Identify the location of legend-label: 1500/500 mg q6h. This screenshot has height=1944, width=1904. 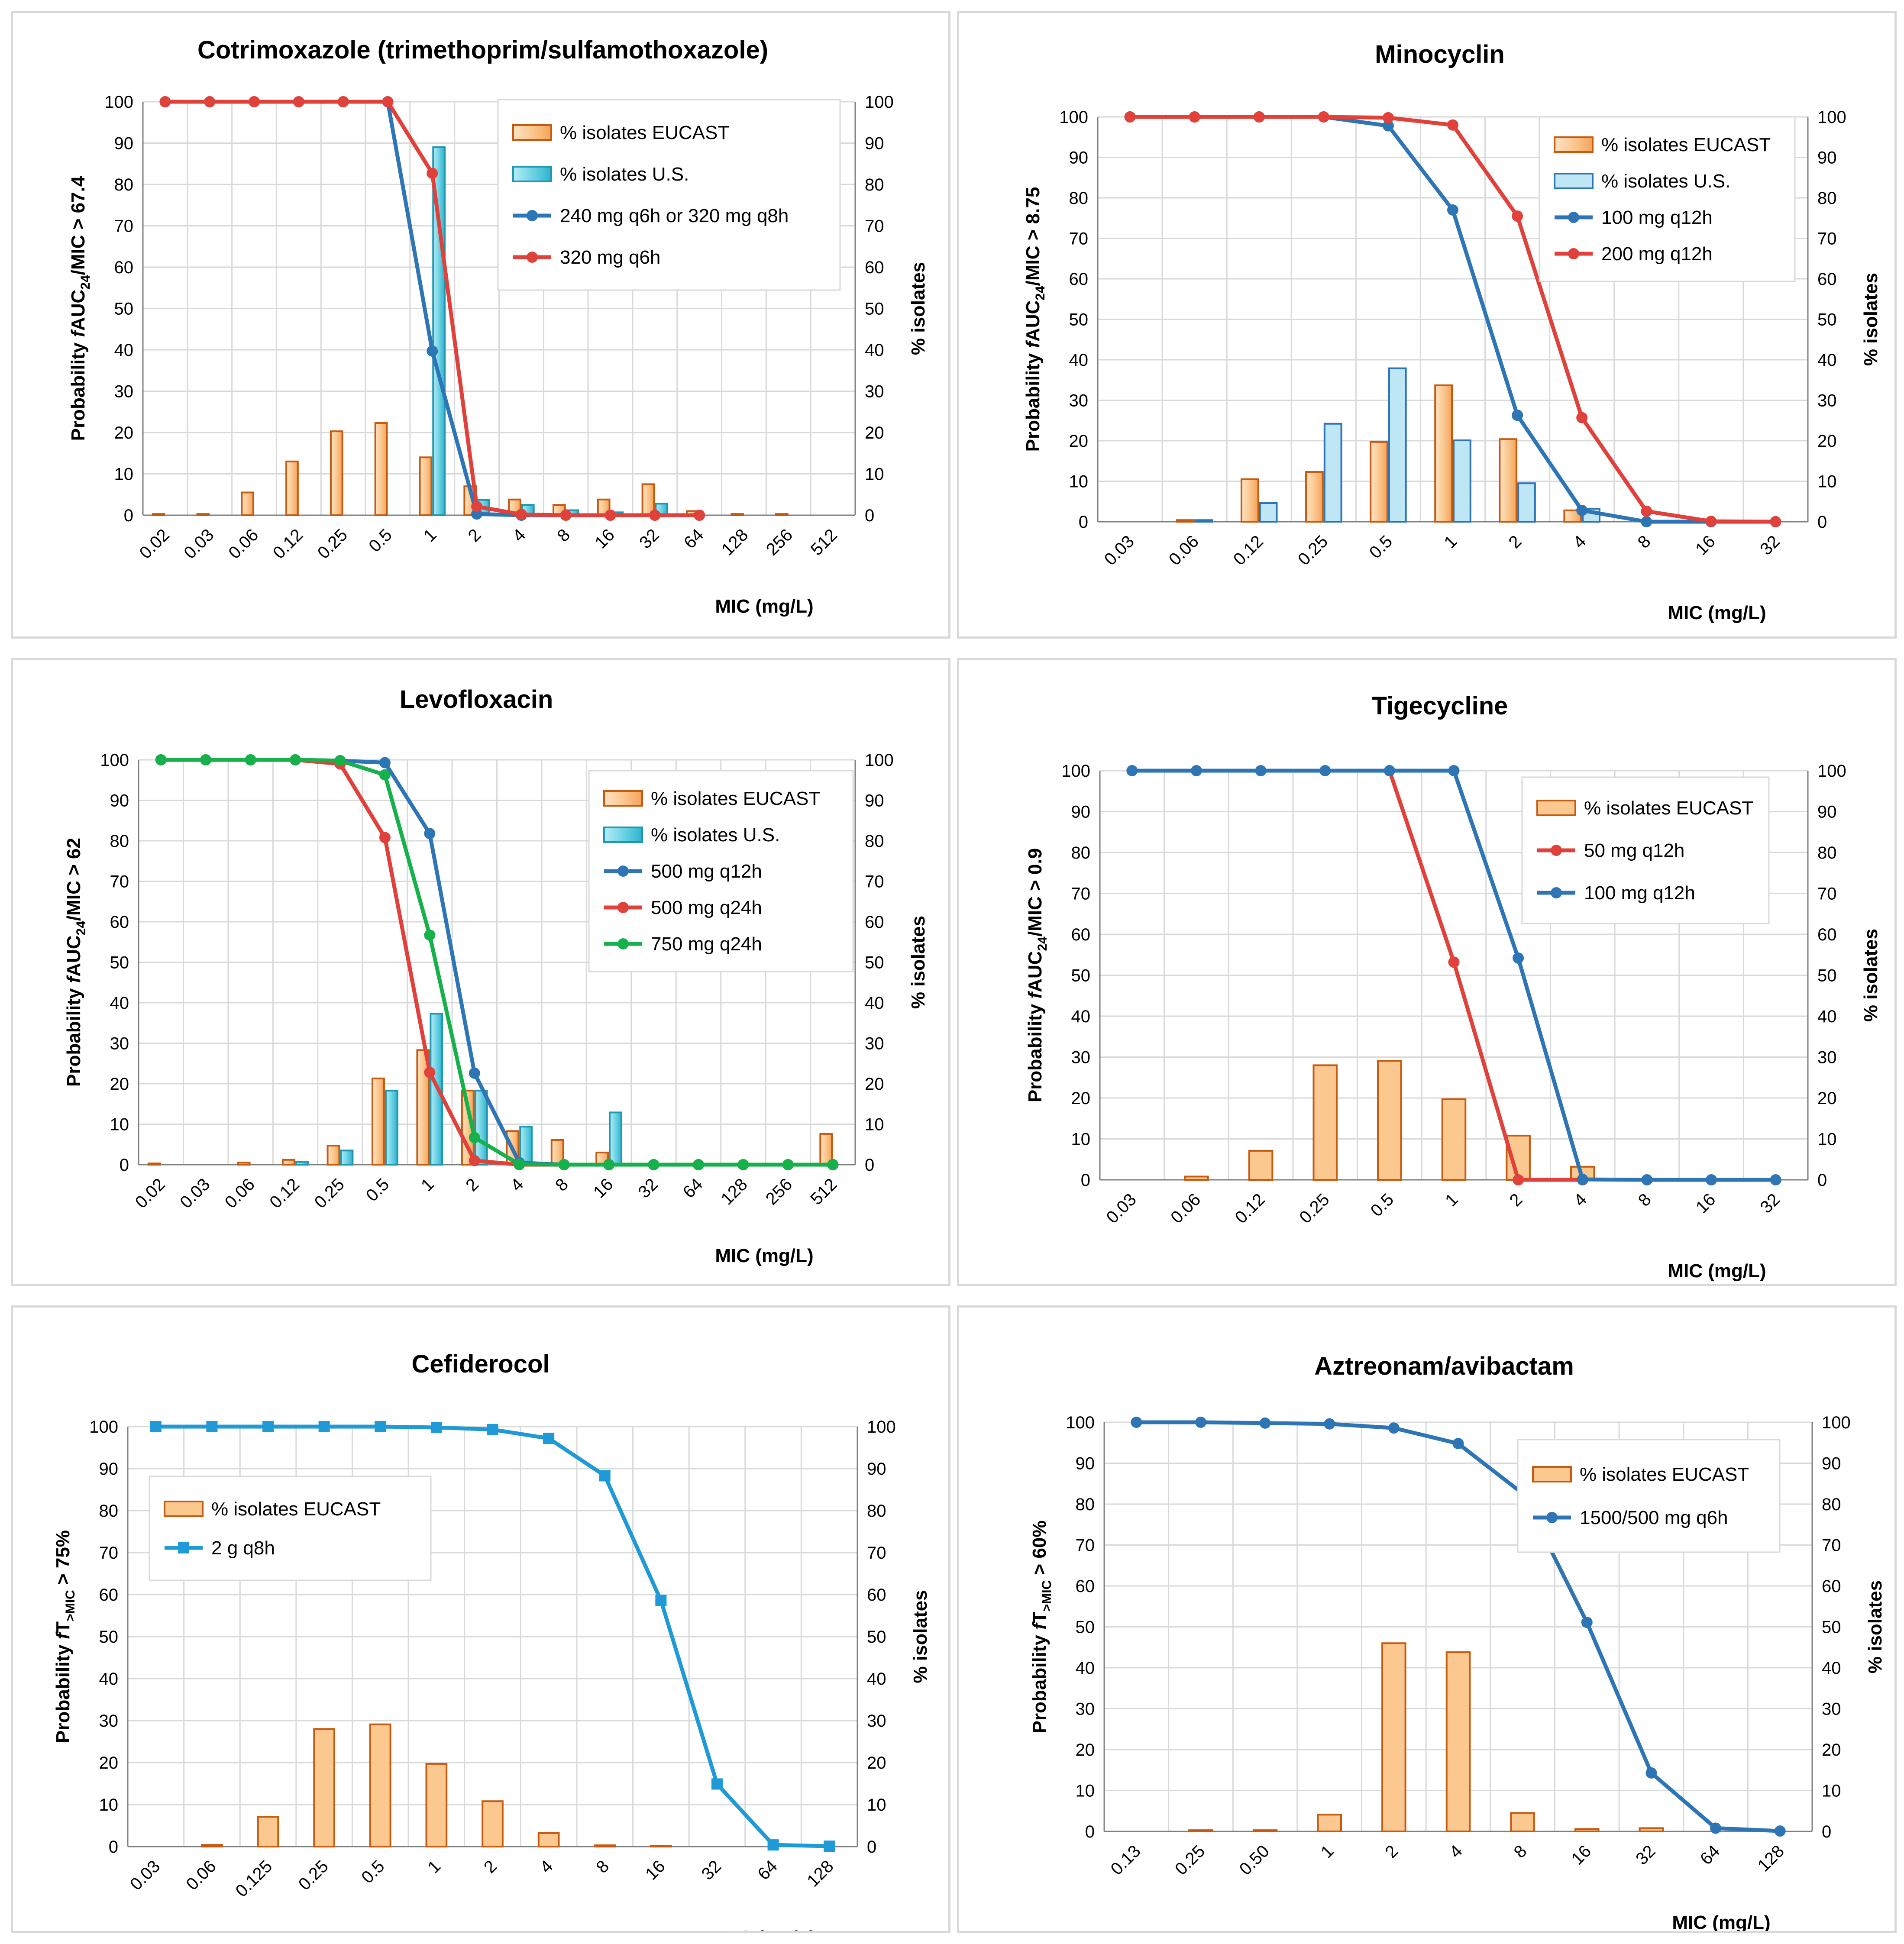
(1654, 1518).